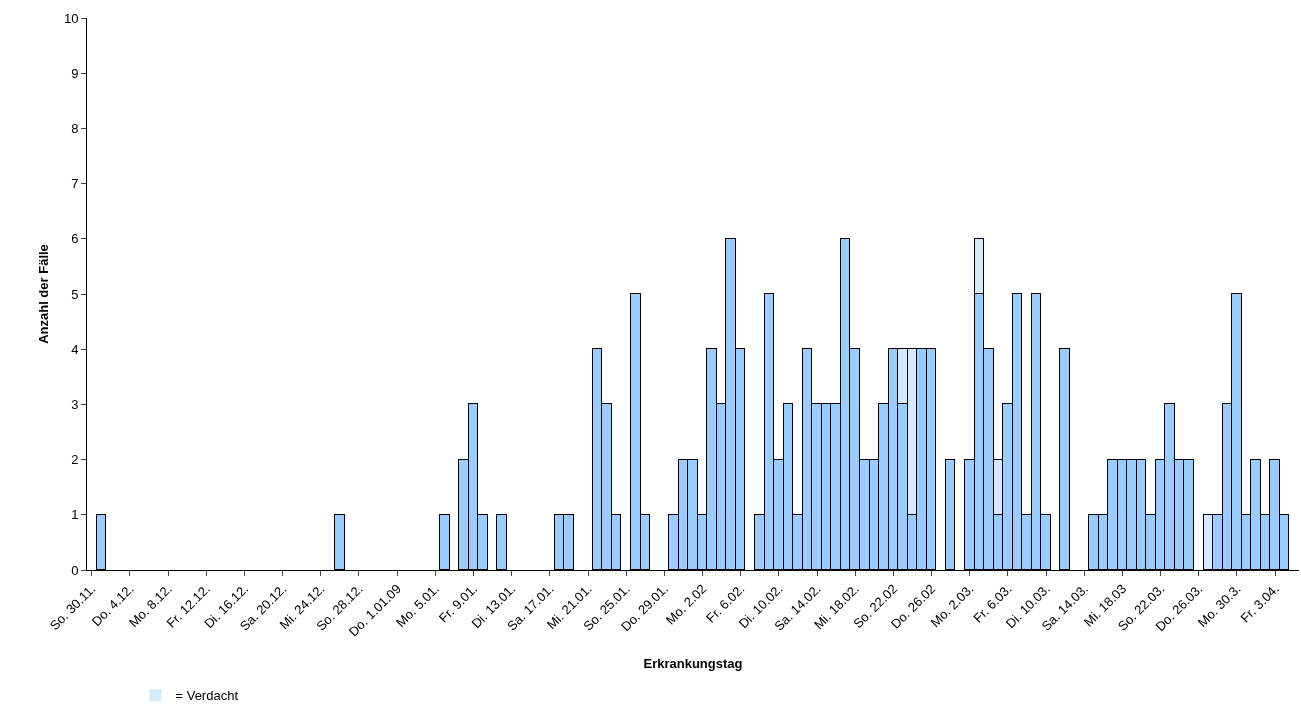 The image size is (1301, 712). I want to click on y-tick-label: 5, so click(75, 294).